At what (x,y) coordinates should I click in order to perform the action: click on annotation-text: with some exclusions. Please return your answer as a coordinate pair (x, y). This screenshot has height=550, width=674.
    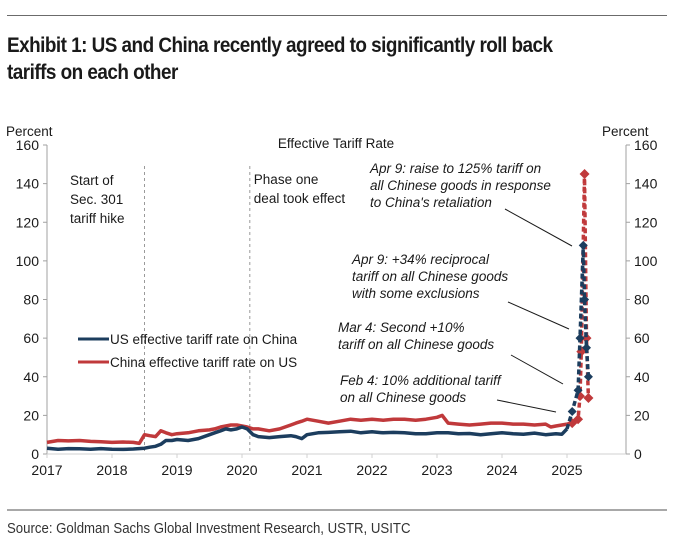
    Looking at the image, I should click on (416, 293).